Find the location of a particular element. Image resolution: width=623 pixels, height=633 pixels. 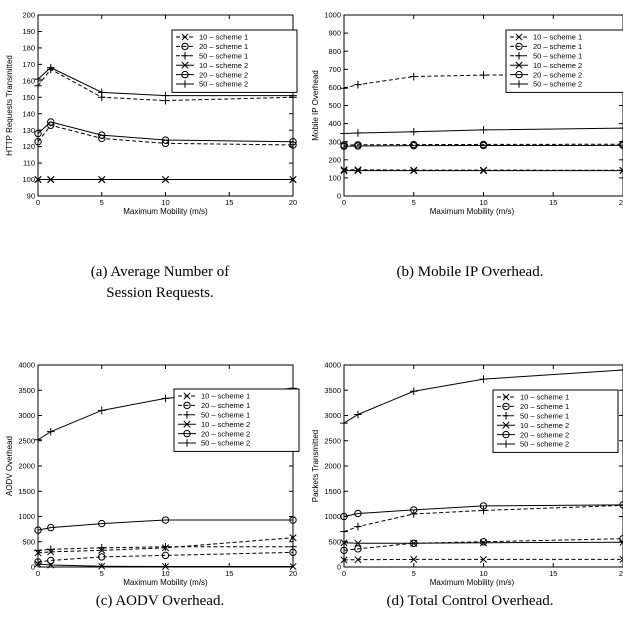

y-tick-label: 3500 is located at coordinates (332, 390).